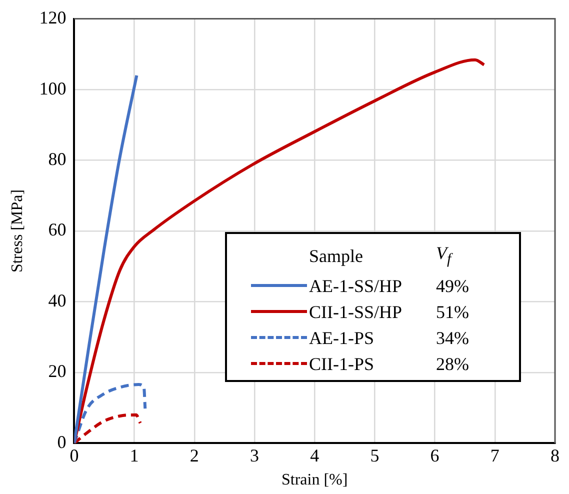 The image size is (569, 494). I want to click on y-tick-label: 40, so click(57, 300).